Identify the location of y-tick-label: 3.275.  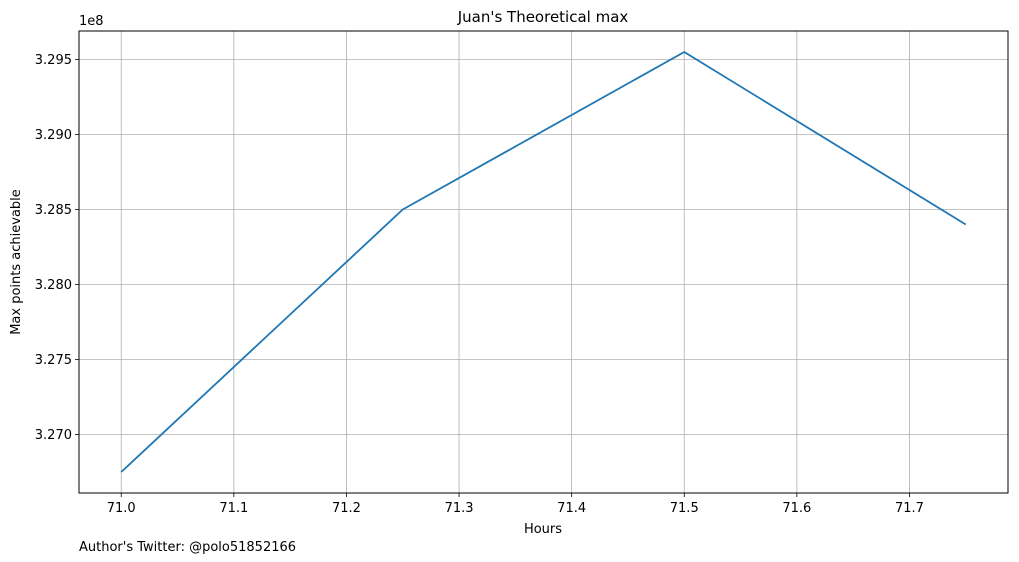
(53, 360).